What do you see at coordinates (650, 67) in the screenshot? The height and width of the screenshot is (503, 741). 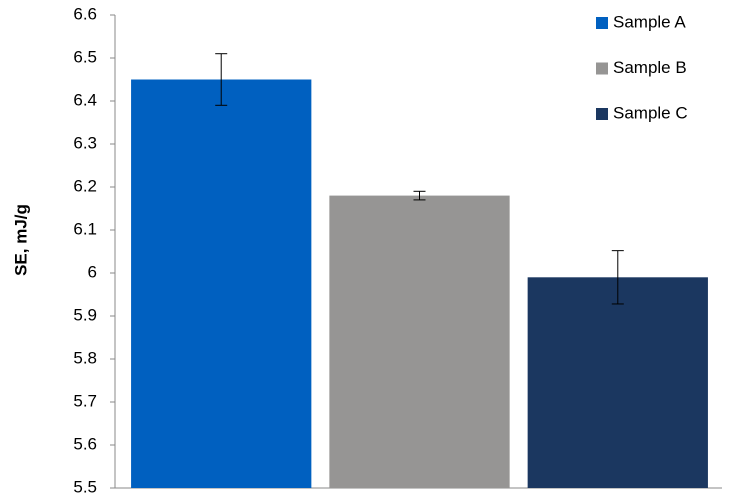 I see `legend-label: Sample B` at bounding box center [650, 67].